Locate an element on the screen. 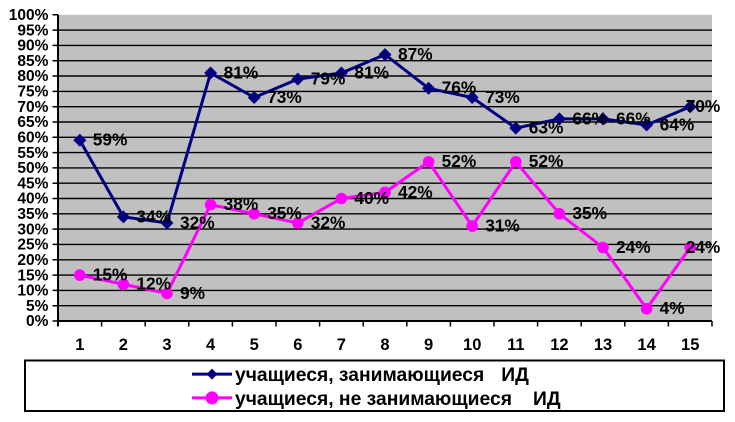 The width and height of the screenshot is (735, 422). svg-text: 10% is located at coordinates (32, 291).